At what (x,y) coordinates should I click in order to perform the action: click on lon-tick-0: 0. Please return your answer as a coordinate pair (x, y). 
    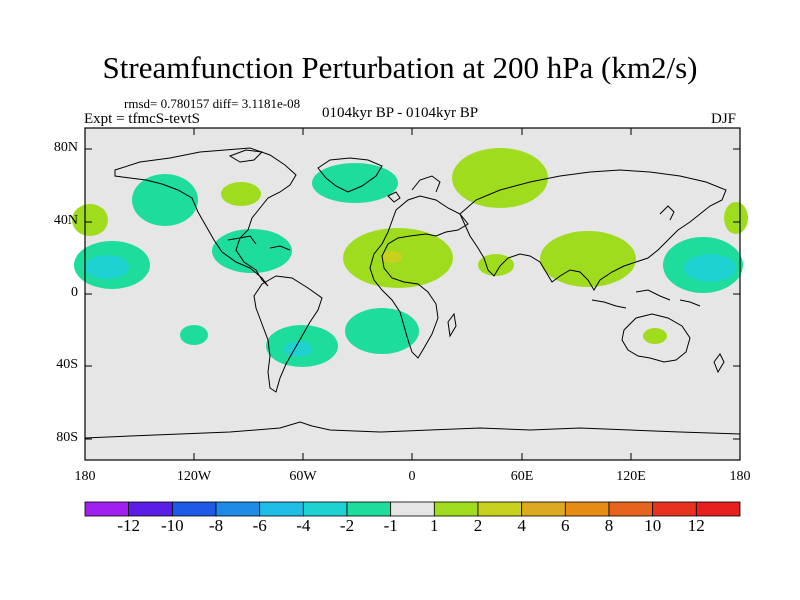
    Looking at the image, I should click on (412, 476).